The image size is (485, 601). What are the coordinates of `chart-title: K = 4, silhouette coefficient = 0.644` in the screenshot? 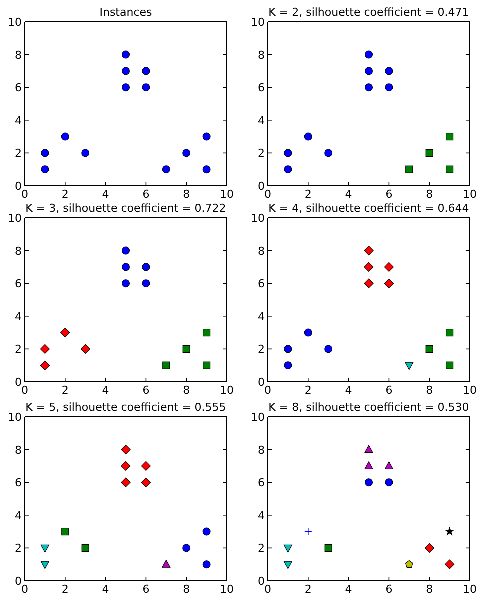 It's located at (369, 209).